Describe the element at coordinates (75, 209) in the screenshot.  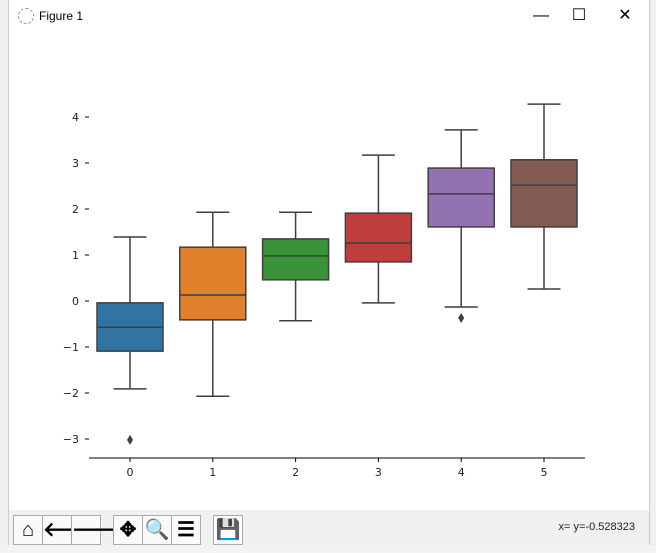
I see `y-tick-label: 2` at that location.